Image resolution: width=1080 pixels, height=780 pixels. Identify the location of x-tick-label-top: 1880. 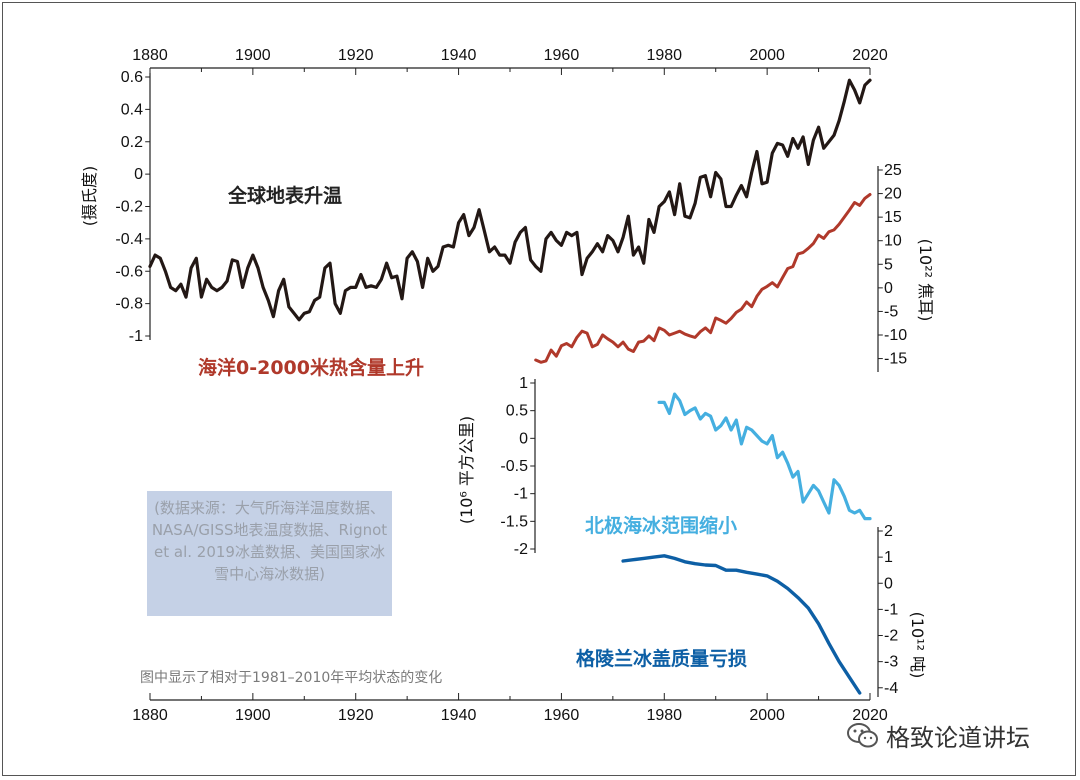
(150, 55).